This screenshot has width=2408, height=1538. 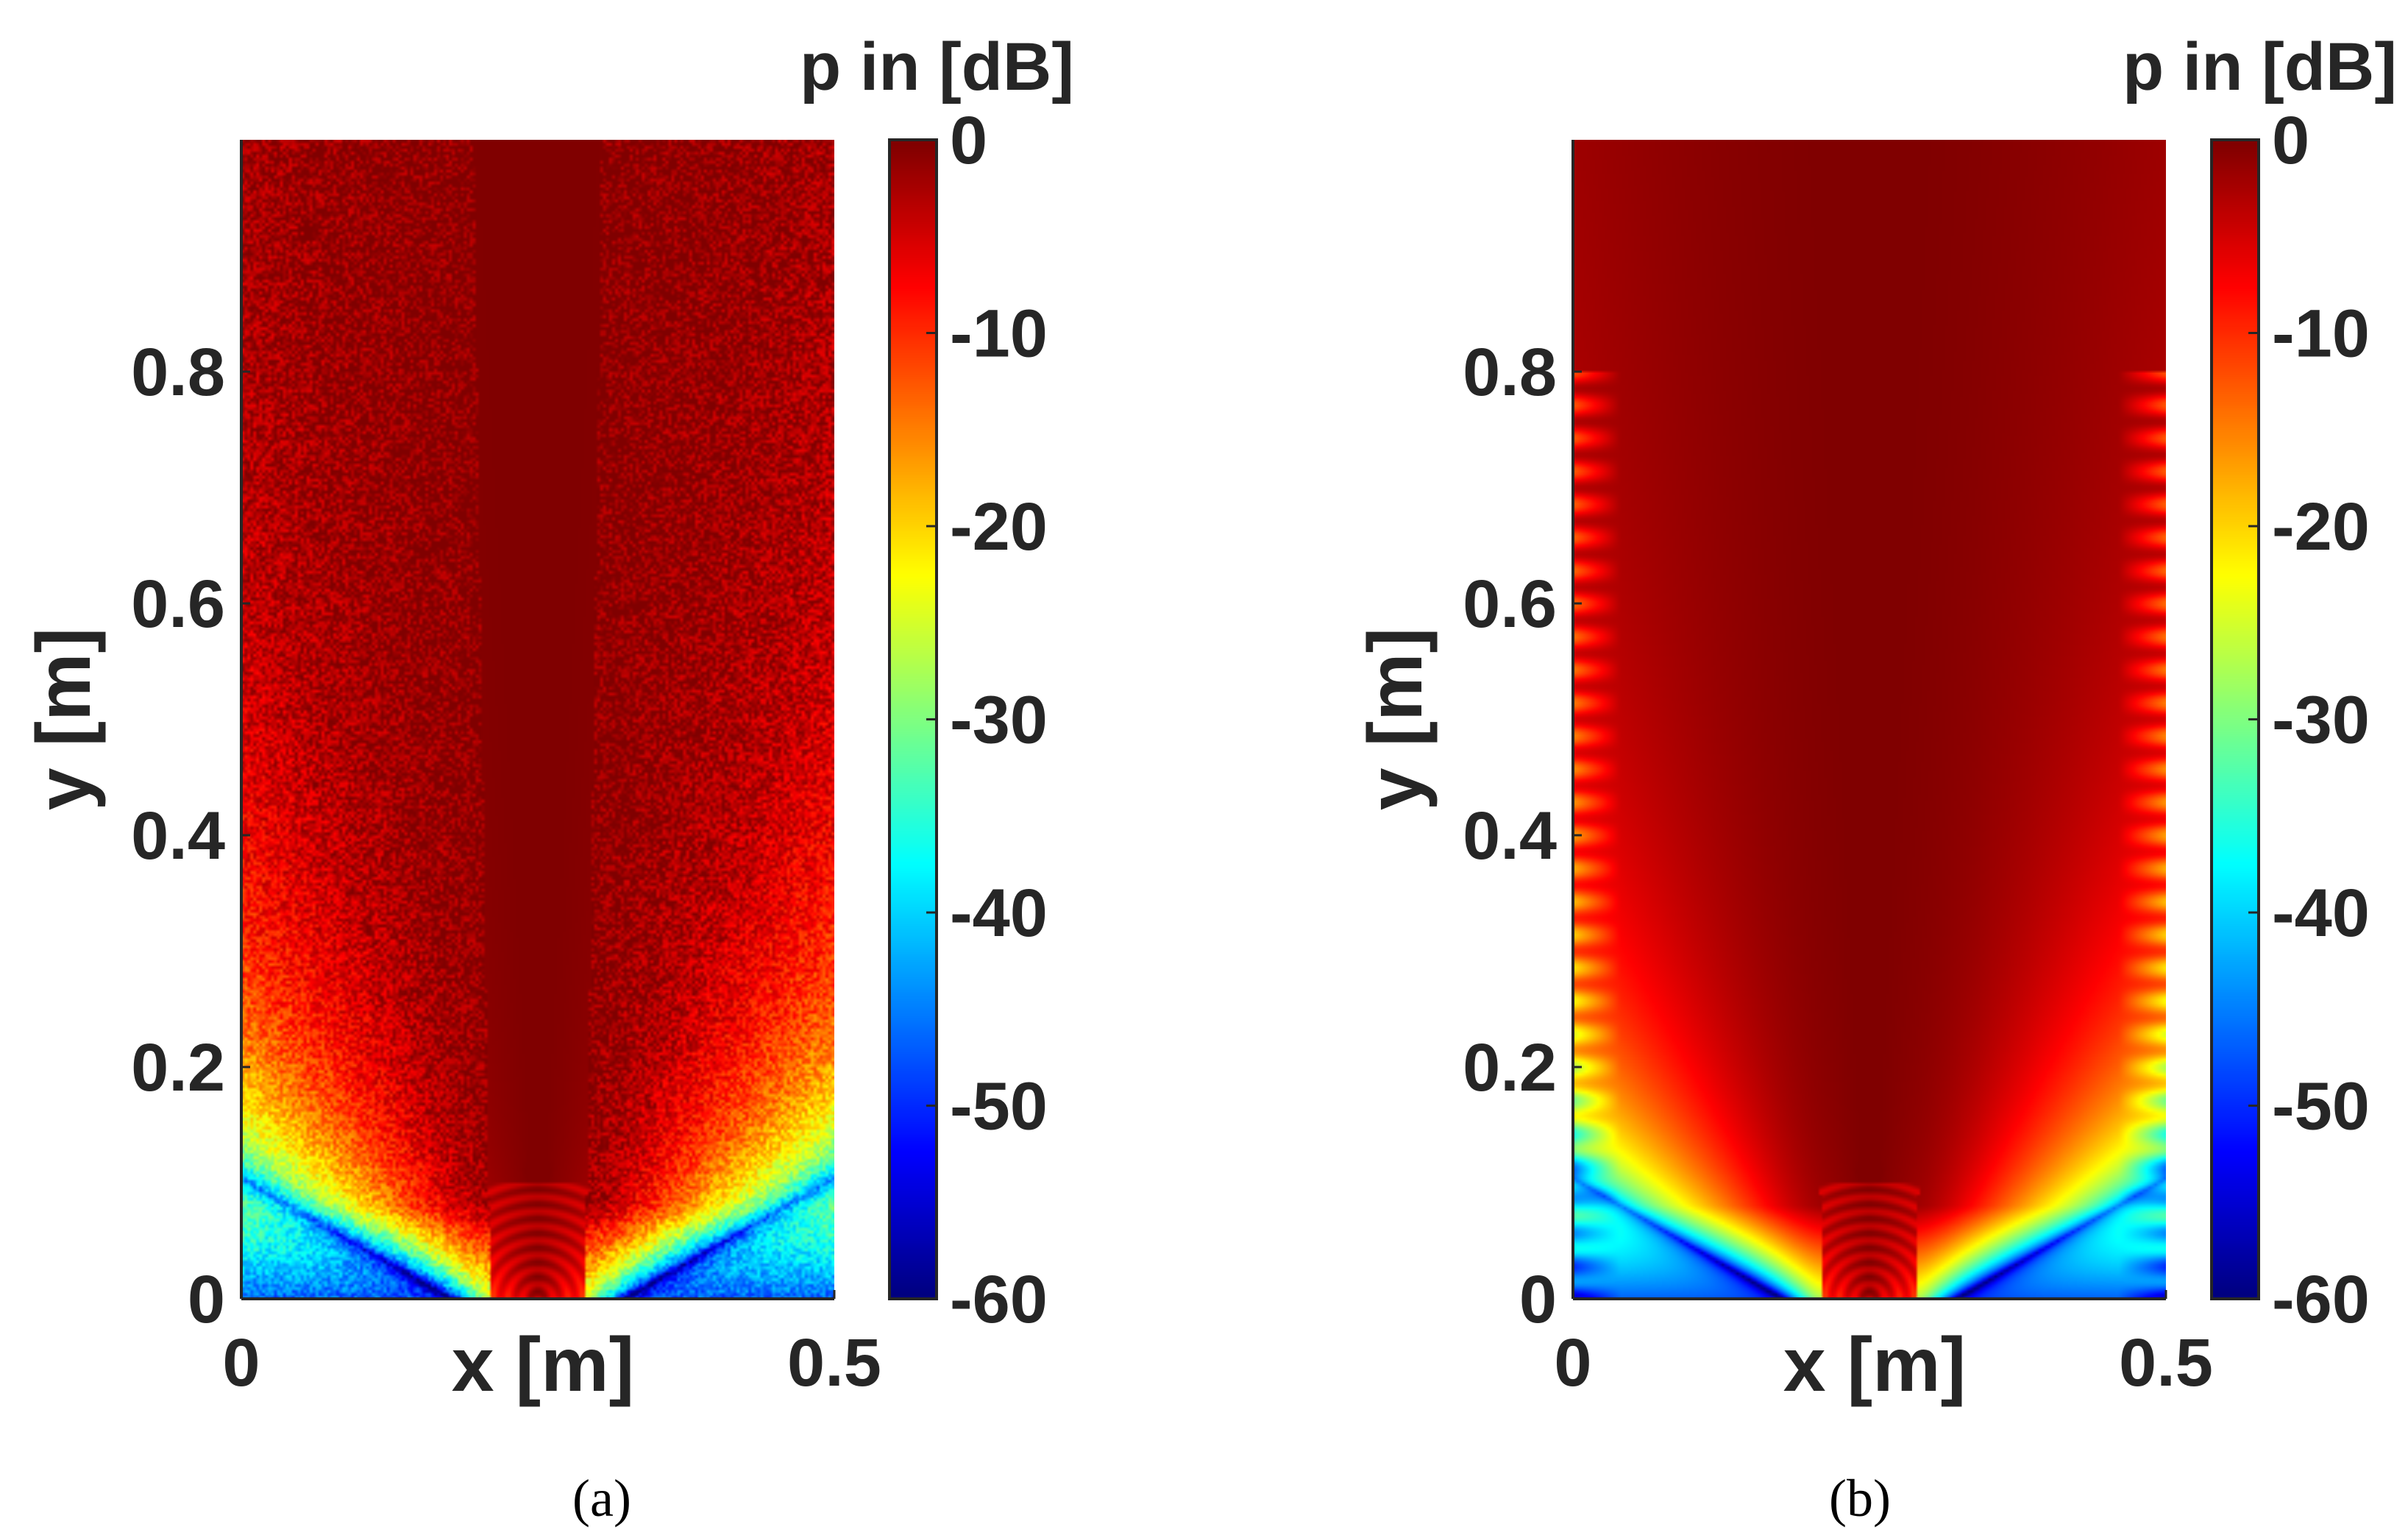 I want to click on colorbar-label-a: p in [dB], so click(x=937, y=66).